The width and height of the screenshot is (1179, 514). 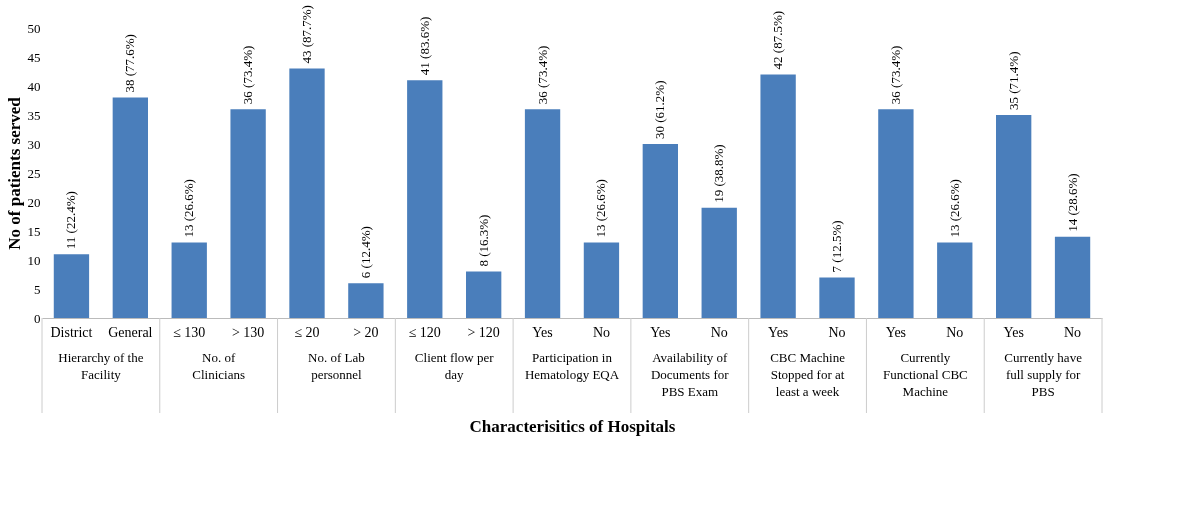 I want to click on data-label: 11 (22.4%), so click(x=71, y=220).